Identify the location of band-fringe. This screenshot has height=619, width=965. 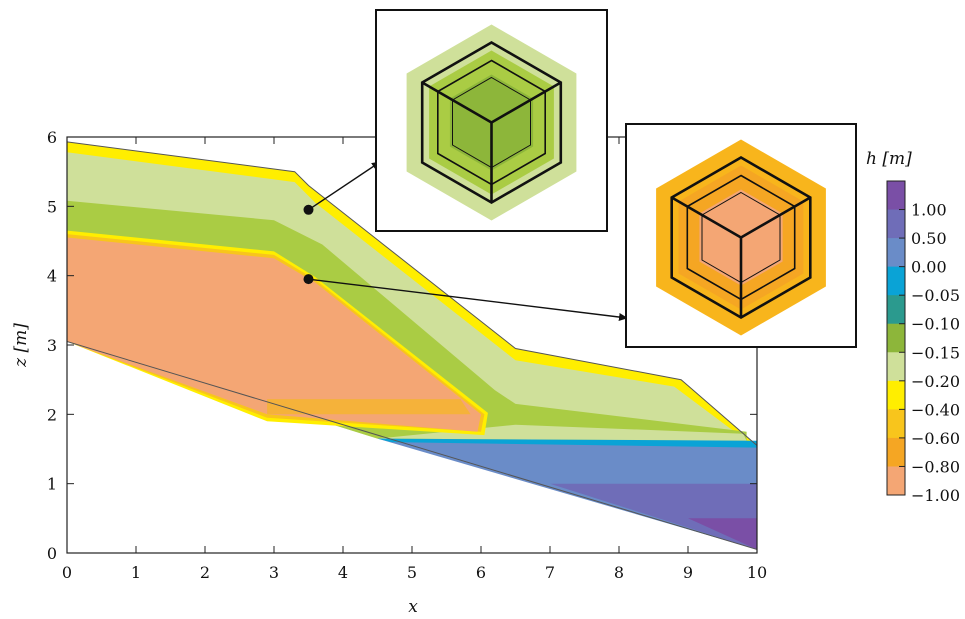
(562, 432).